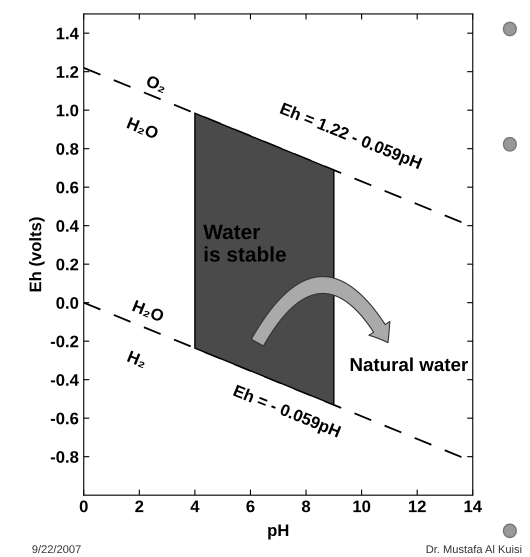 The height and width of the screenshot is (557, 530). I want to click on x-tick-label: 4, so click(195, 506).